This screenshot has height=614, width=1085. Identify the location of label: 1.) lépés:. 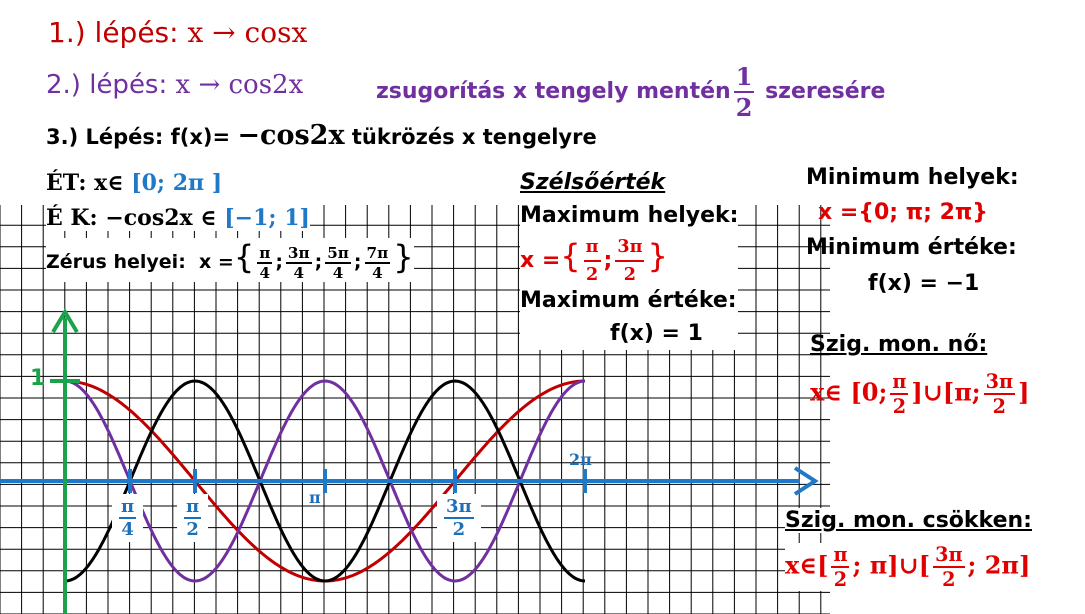
(113, 32).